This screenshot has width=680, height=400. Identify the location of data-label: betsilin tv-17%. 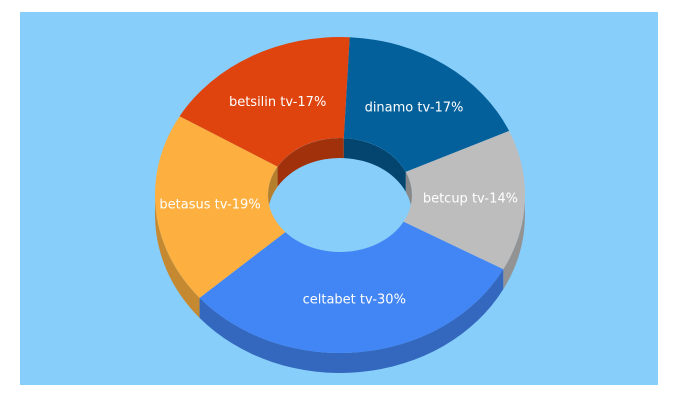
(277, 102).